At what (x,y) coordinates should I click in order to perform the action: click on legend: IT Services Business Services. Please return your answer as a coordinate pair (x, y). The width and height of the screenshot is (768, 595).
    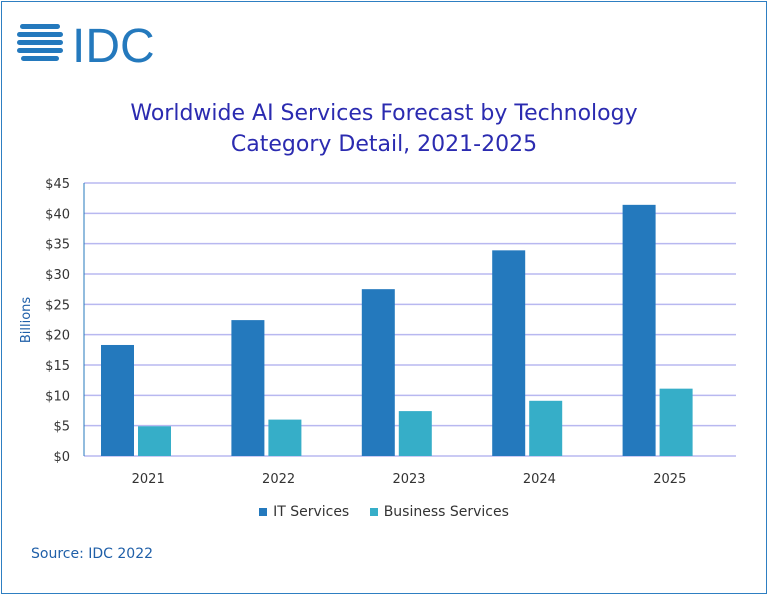
    Looking at the image, I should click on (384, 512).